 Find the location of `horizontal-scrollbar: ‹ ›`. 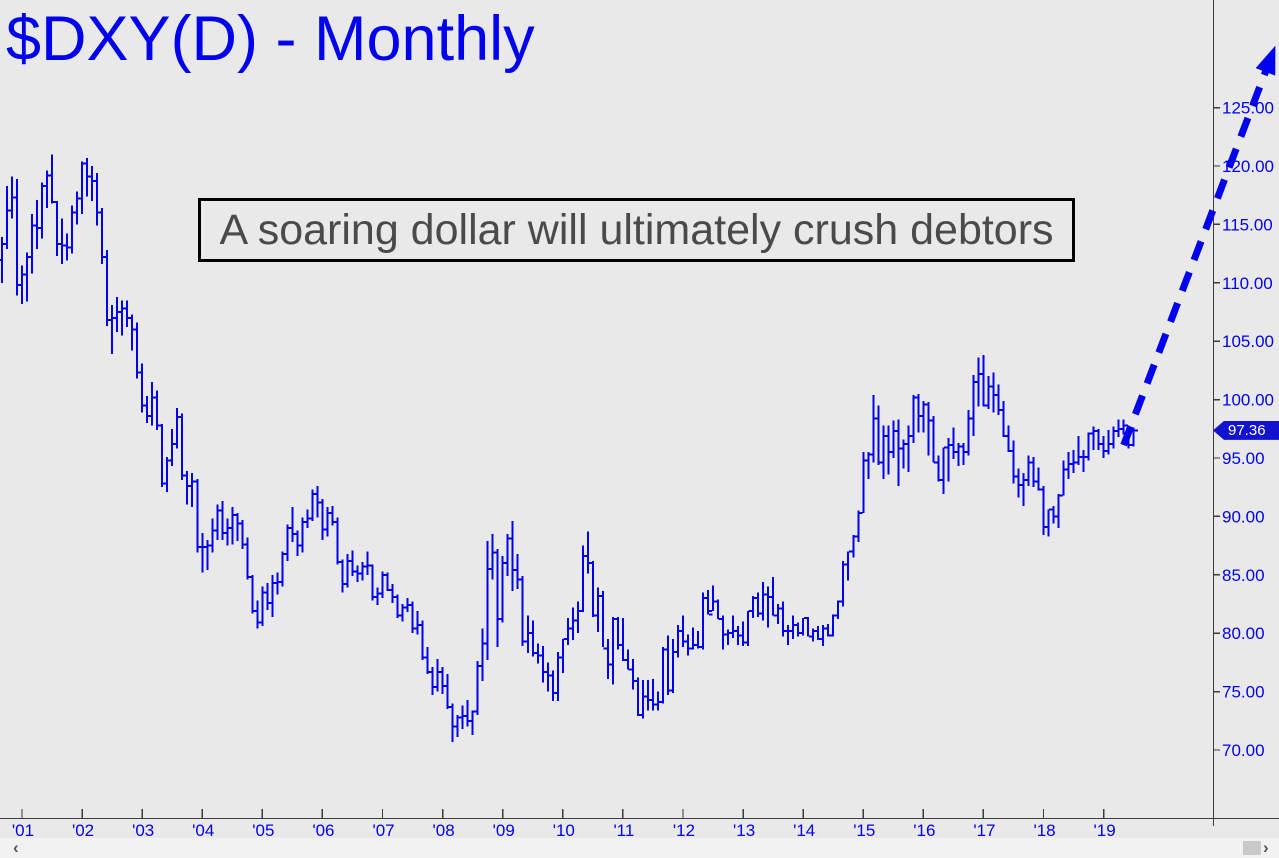

horizontal-scrollbar: ‹ › is located at coordinates (639, 848).